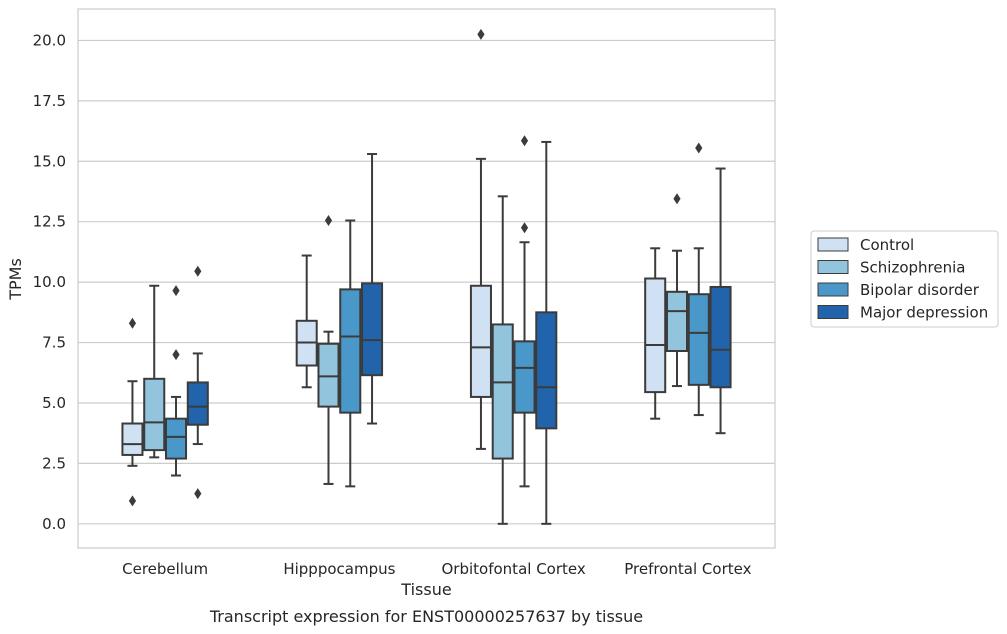 The image size is (1007, 634). What do you see at coordinates (54, 343) in the screenshot?
I see `y-tick-label: 7.5` at bounding box center [54, 343].